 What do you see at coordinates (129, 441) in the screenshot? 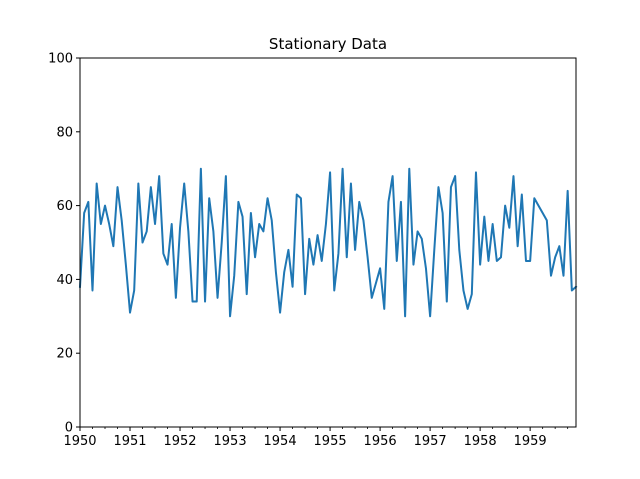
I see `x-tick-label: 1951` at bounding box center [129, 441].